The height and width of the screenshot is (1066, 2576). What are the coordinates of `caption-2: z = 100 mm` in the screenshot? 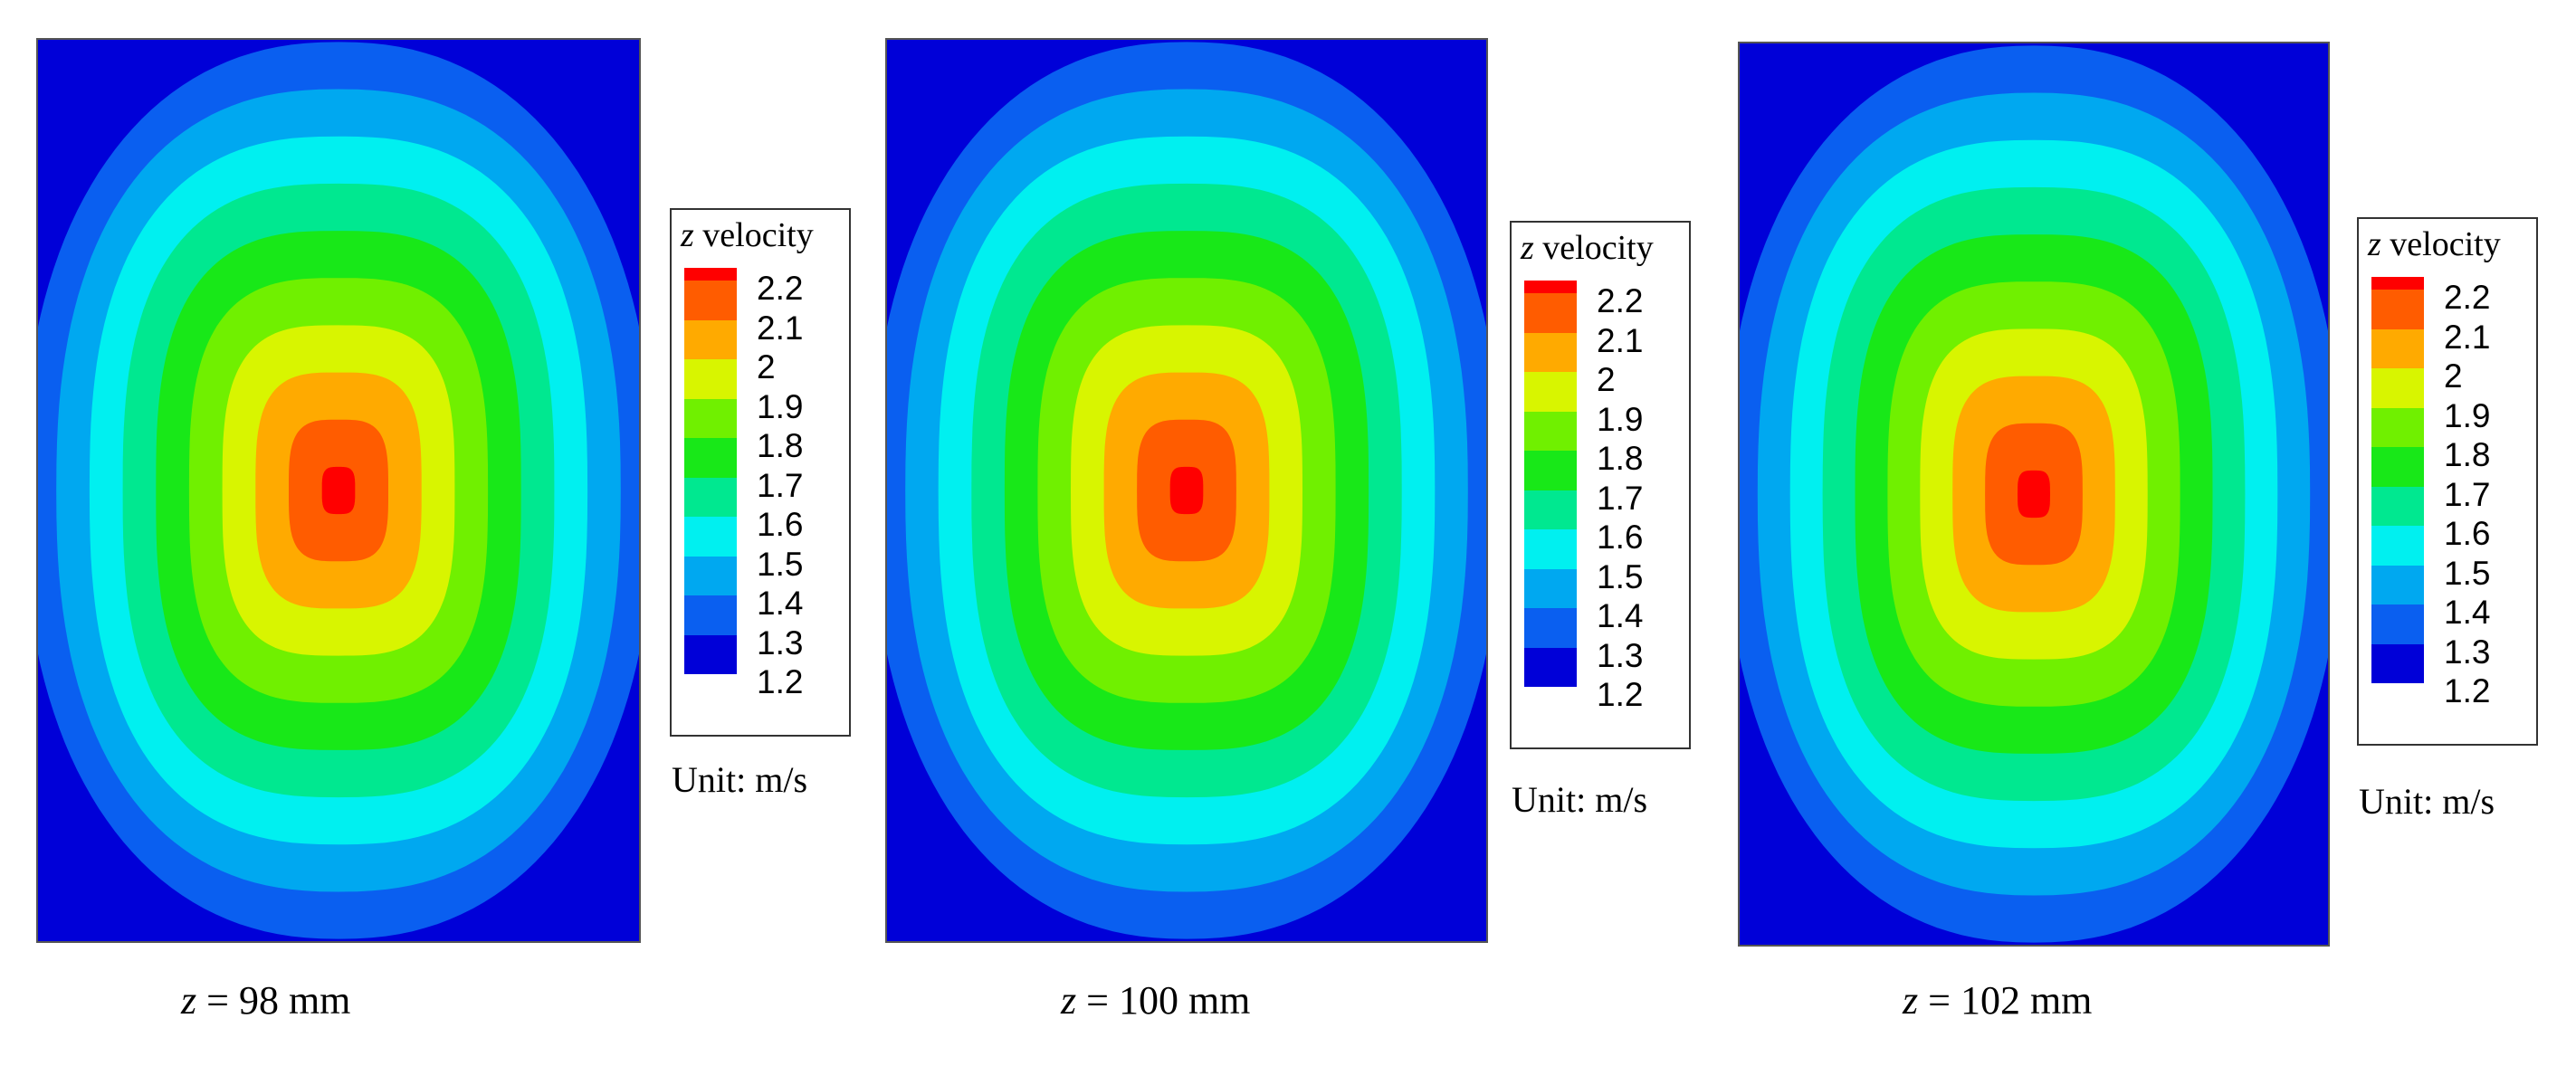 It's located at (1156, 1000).